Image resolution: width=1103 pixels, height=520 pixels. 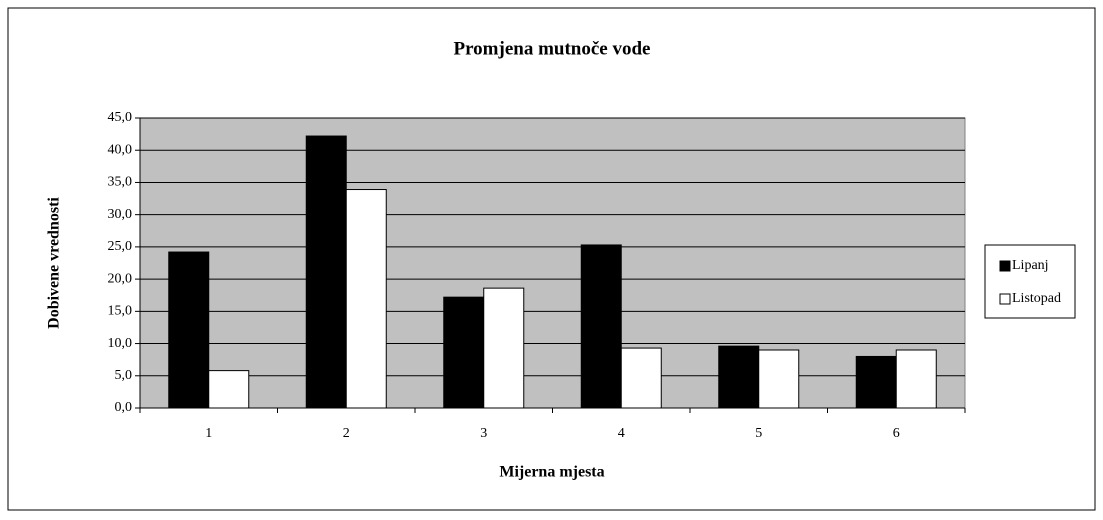 I want to click on legend-box, so click(x=1030, y=281).